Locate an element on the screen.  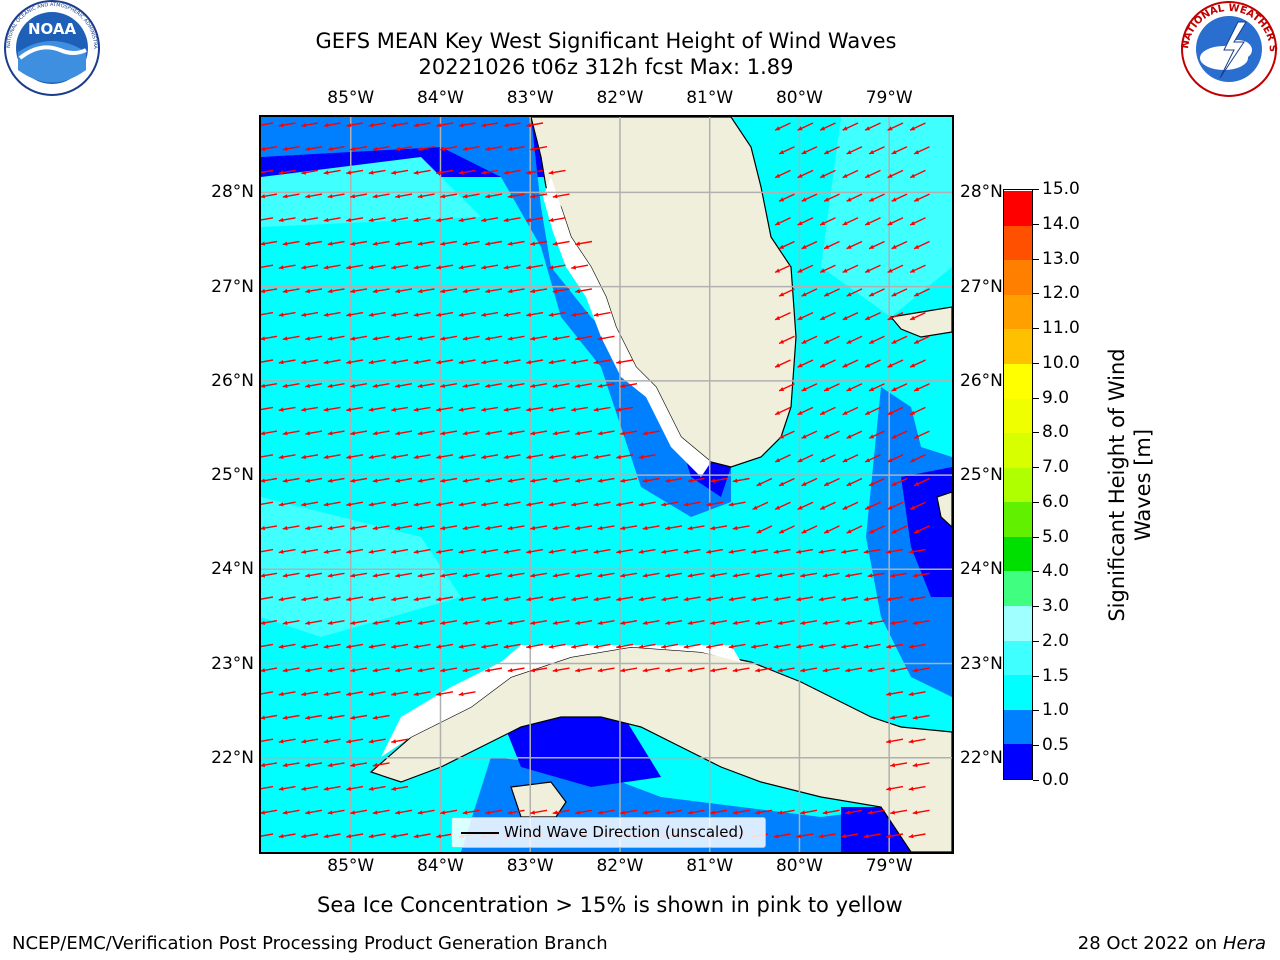
lat-label-right: 27°N is located at coordinates (981, 286).